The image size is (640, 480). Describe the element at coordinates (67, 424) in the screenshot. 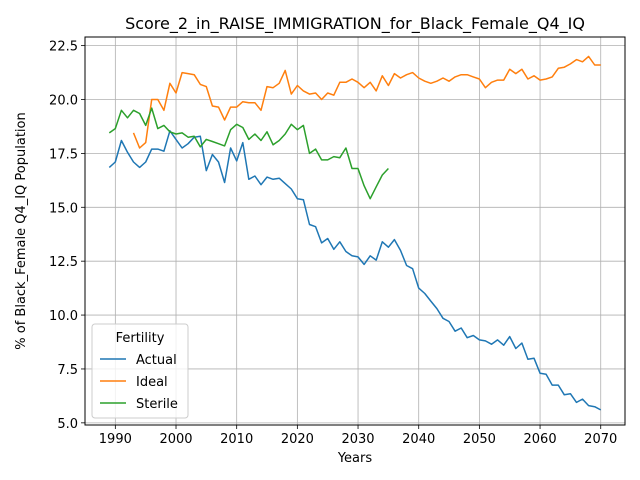

I see `y-tick-label: 5.0` at that location.